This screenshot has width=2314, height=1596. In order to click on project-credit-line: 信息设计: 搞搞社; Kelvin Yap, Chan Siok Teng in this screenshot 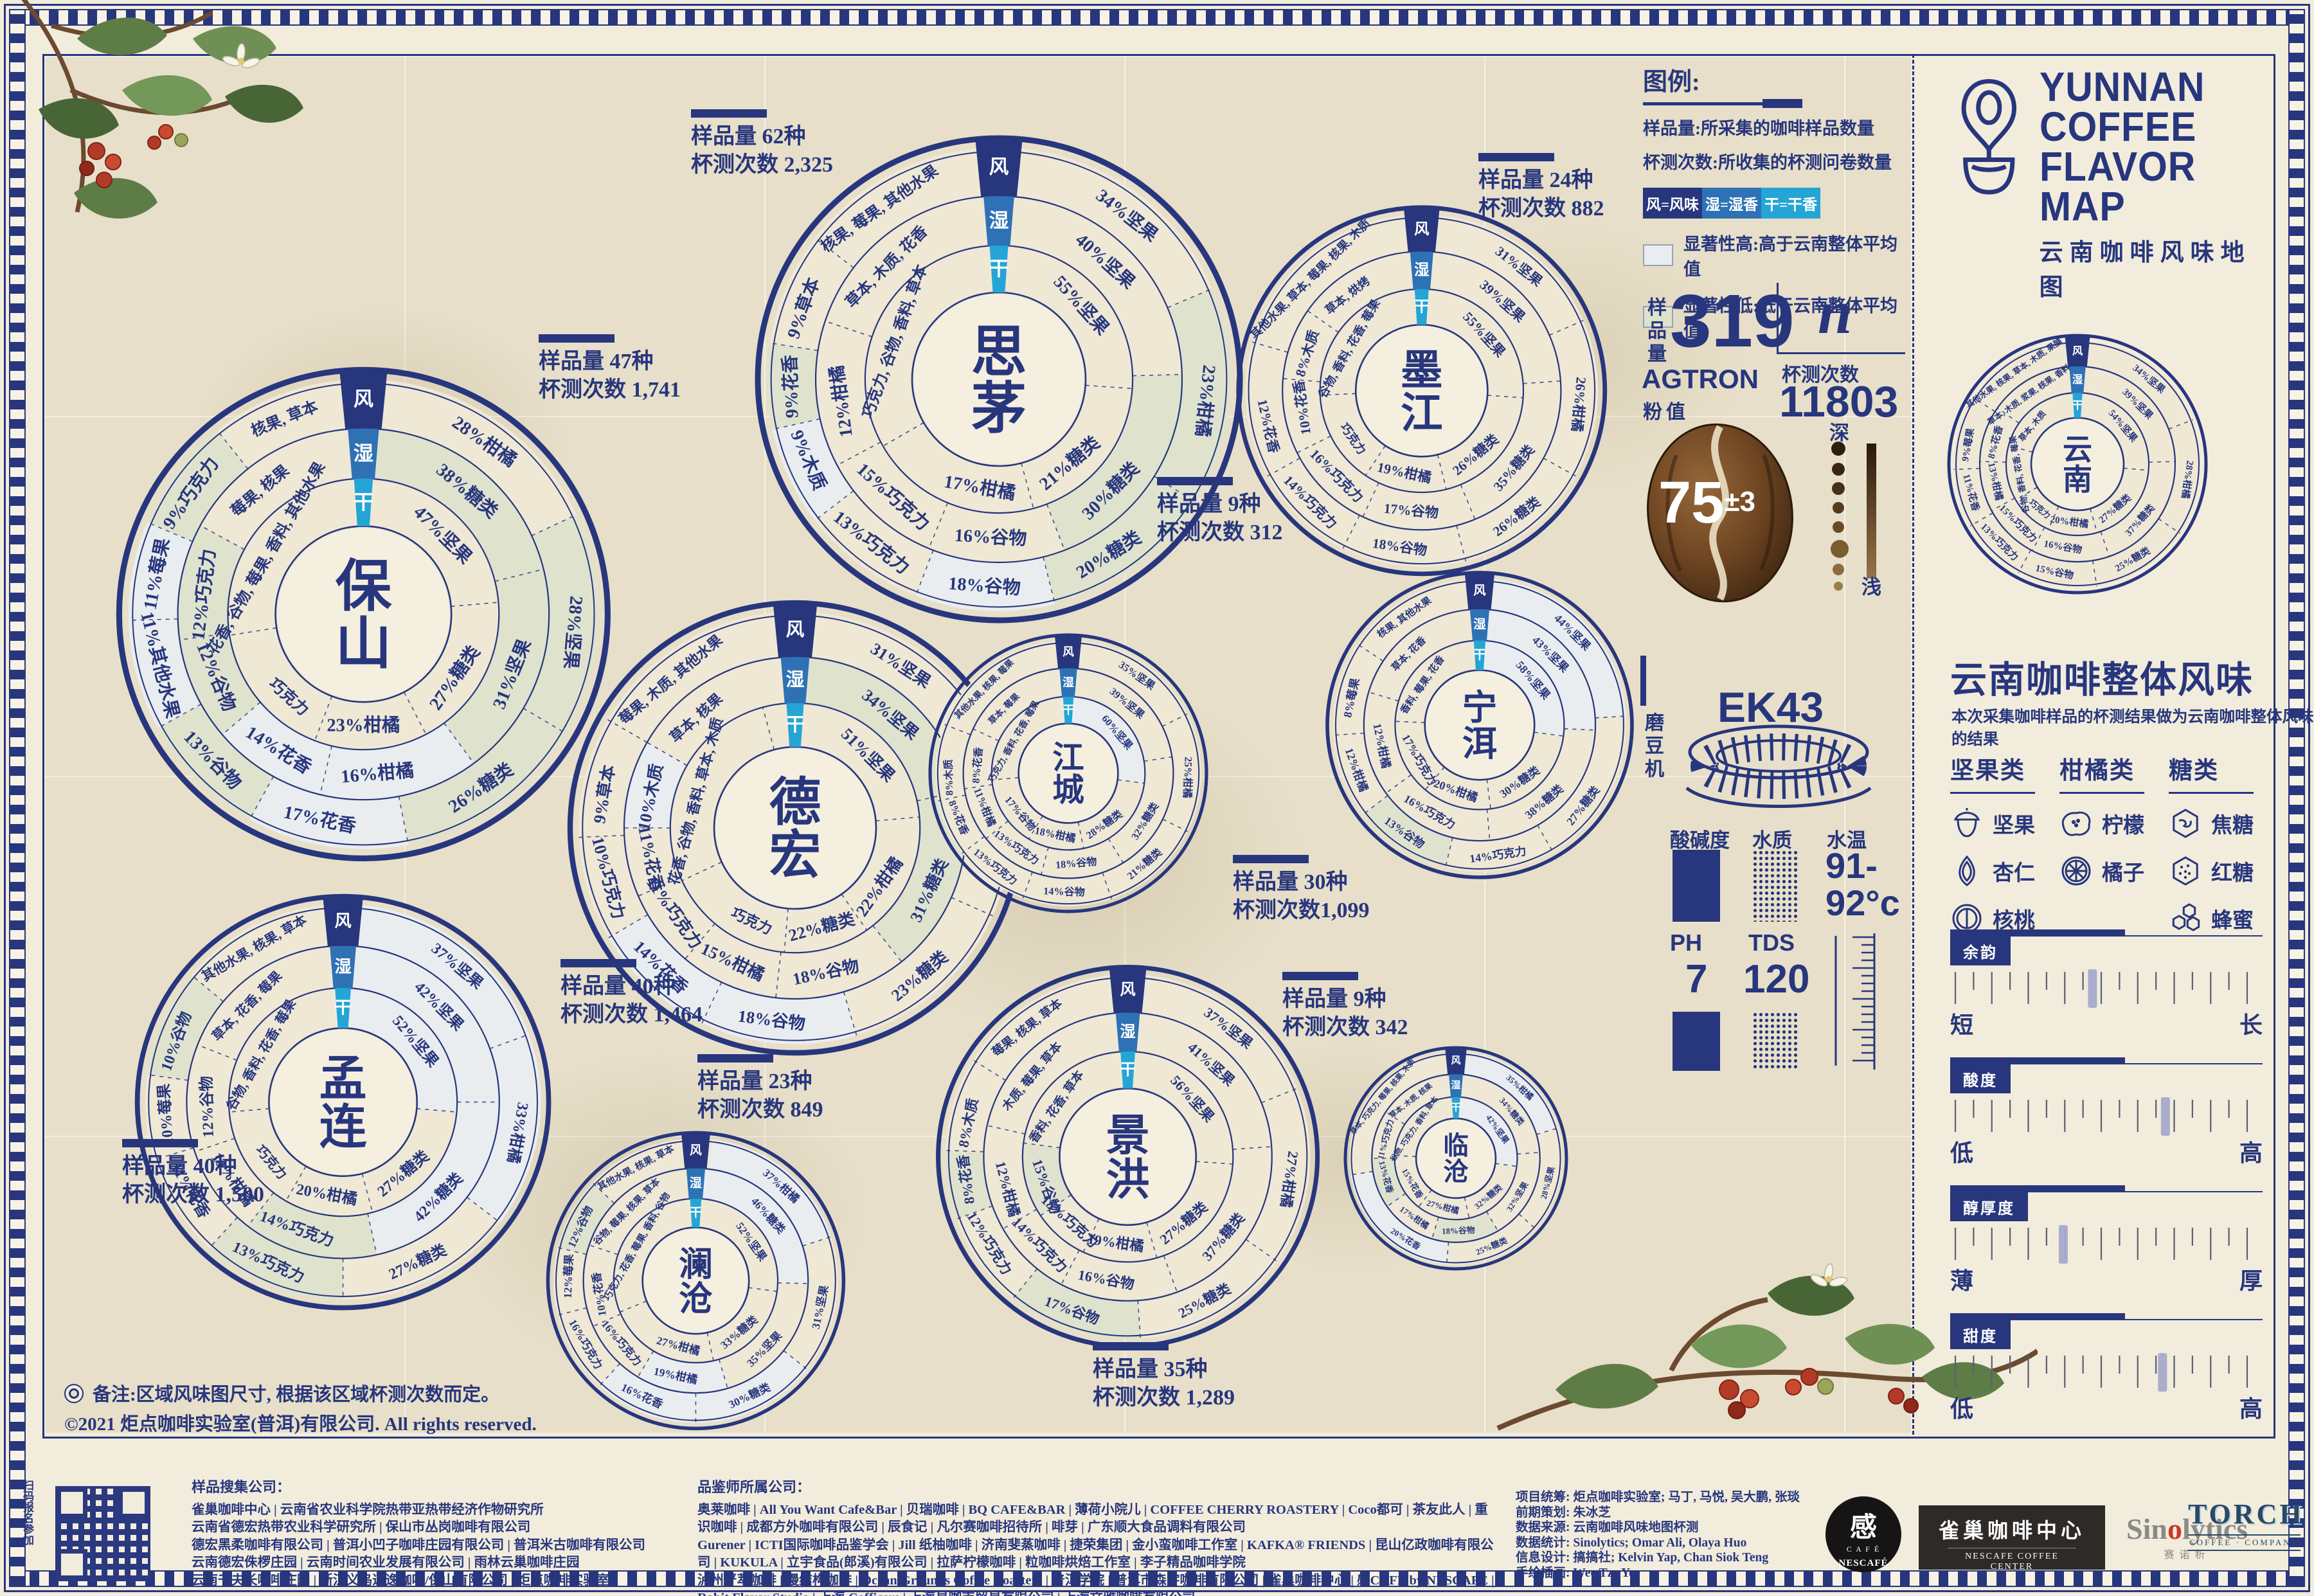, I will do `click(1643, 1558)`.